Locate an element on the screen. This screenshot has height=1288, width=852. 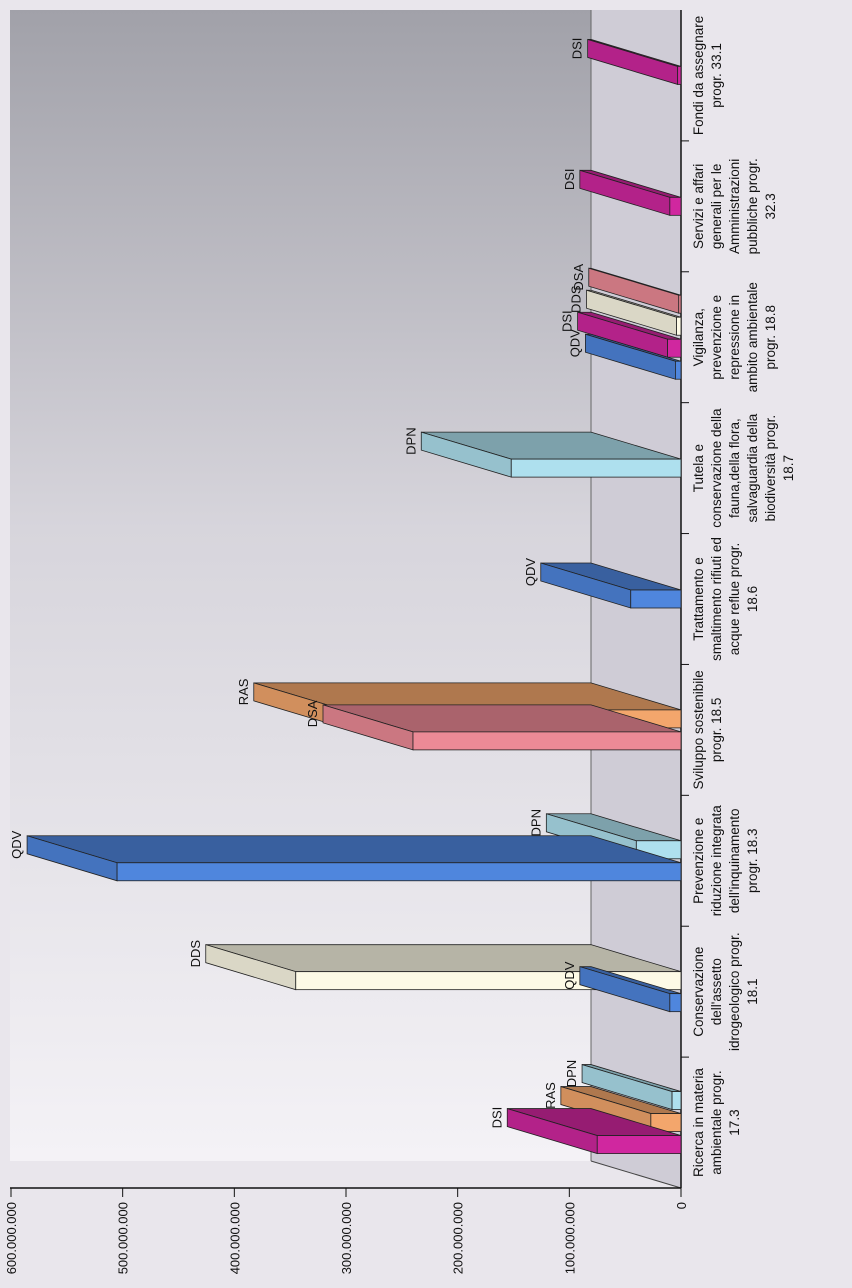
x-tick-label: Trattamento e is located at coordinates (698, 599).